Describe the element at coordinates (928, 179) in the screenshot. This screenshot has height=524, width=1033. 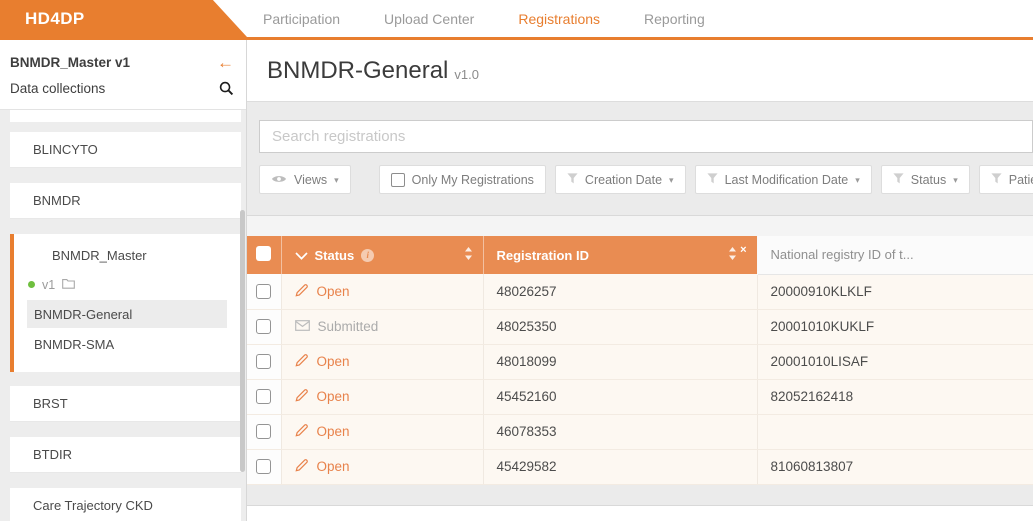
I see `status-filter-label: Status` at that location.